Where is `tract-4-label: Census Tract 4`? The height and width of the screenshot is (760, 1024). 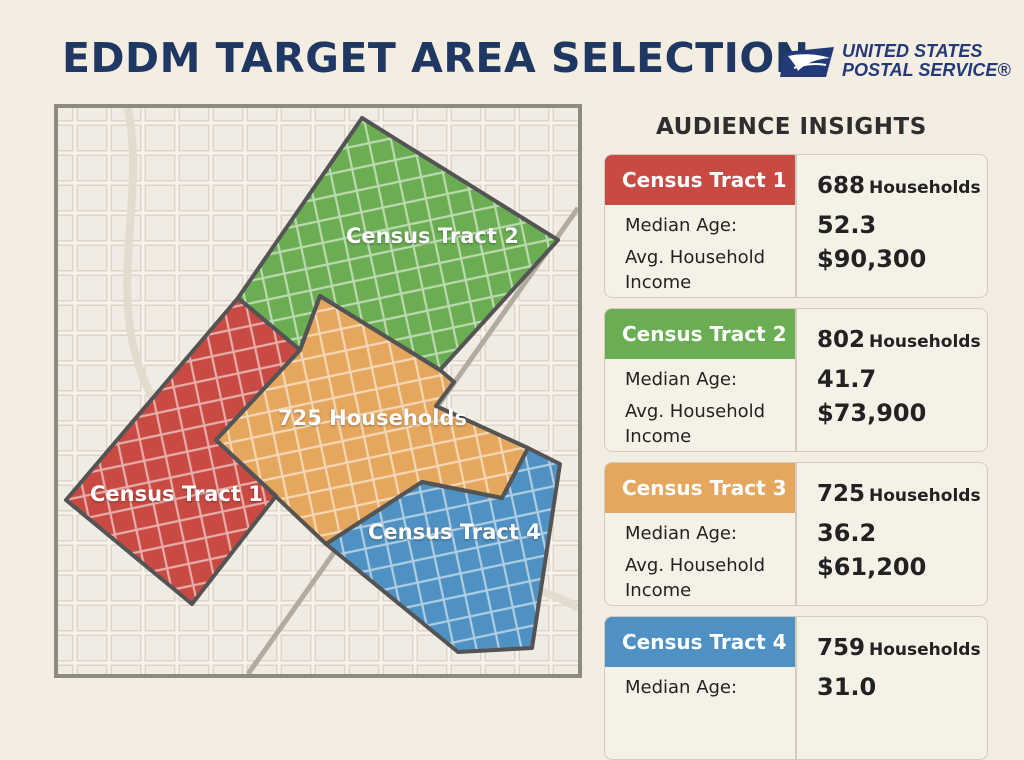
tract-4-label: Census Tract 4 is located at coordinates (454, 532).